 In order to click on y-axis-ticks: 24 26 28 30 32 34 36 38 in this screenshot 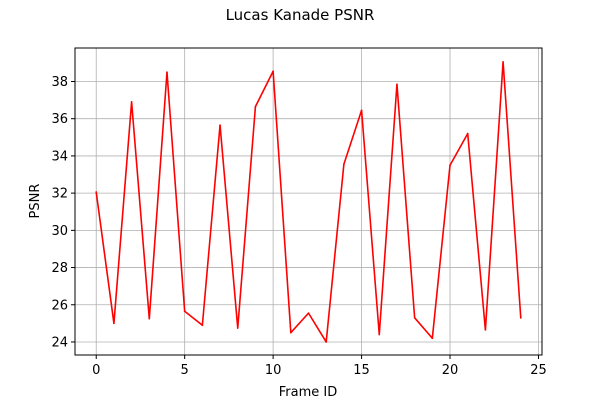, I will do `click(63, 212)`.